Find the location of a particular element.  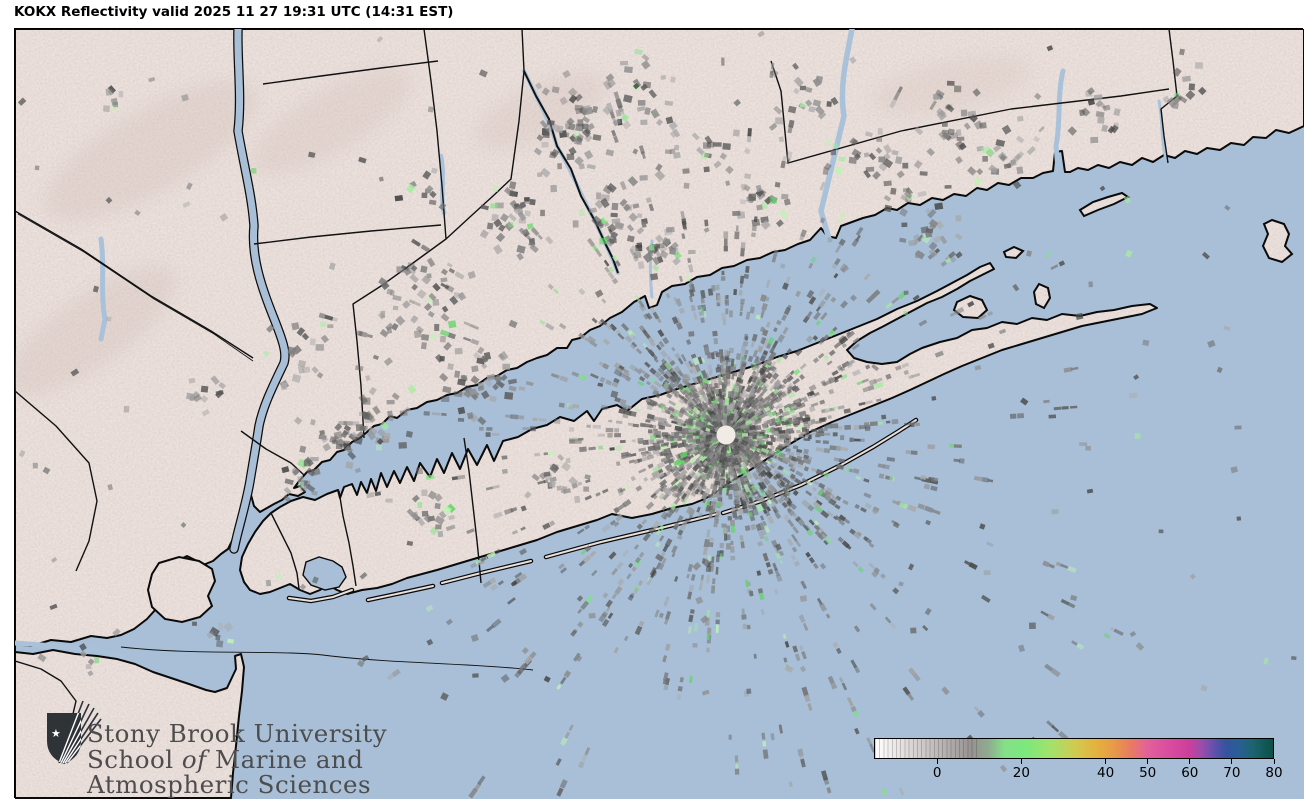

logo-text-line1: Stony Brook University is located at coordinates (237, 733).